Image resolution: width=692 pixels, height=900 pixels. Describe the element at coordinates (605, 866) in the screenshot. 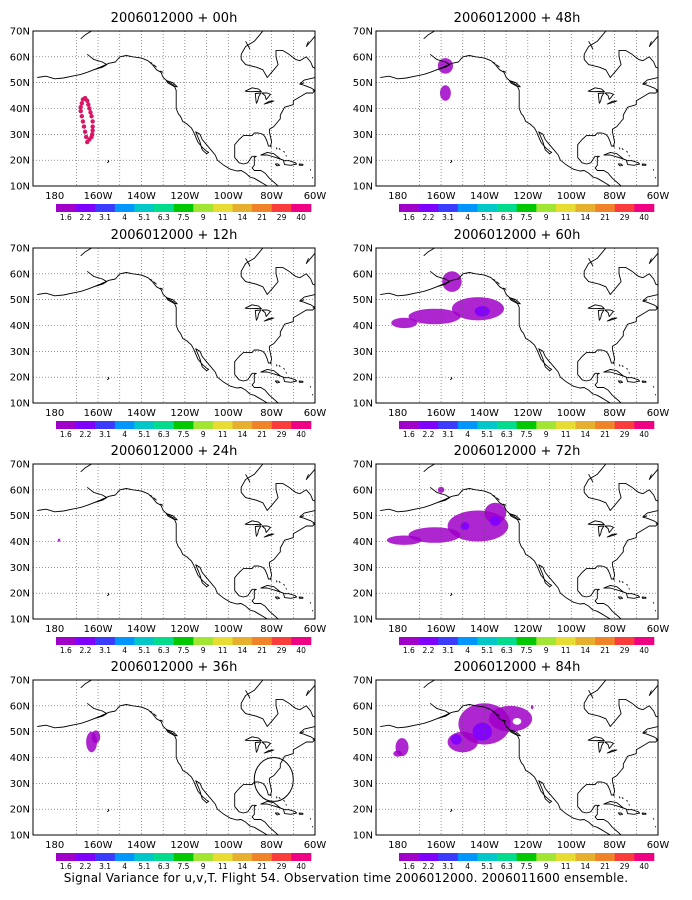

I see `colorbar-label: 21` at that location.